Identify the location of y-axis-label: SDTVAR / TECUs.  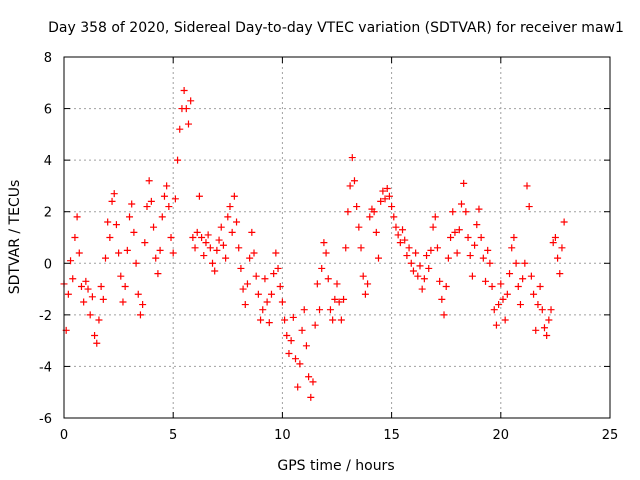
(15, 237).